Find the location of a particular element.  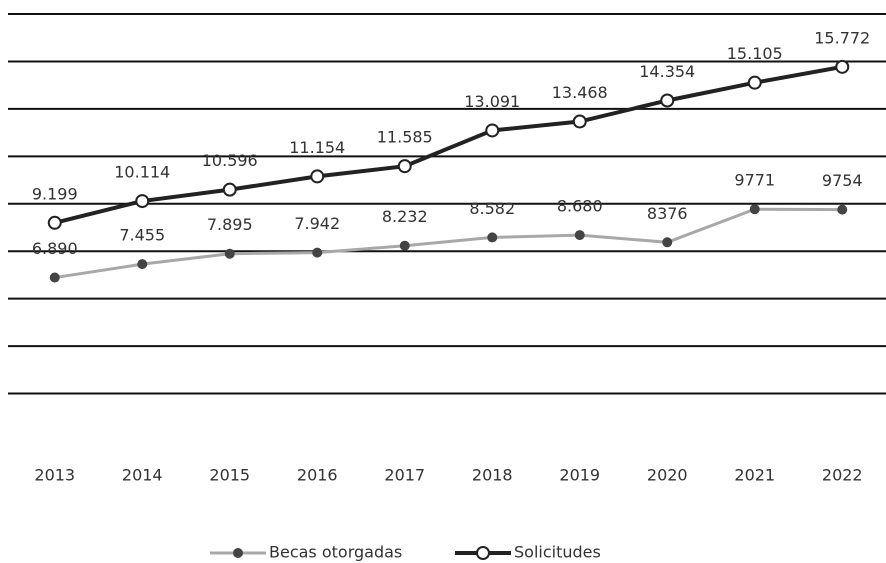

data-label: 9754 is located at coordinates (842, 180).